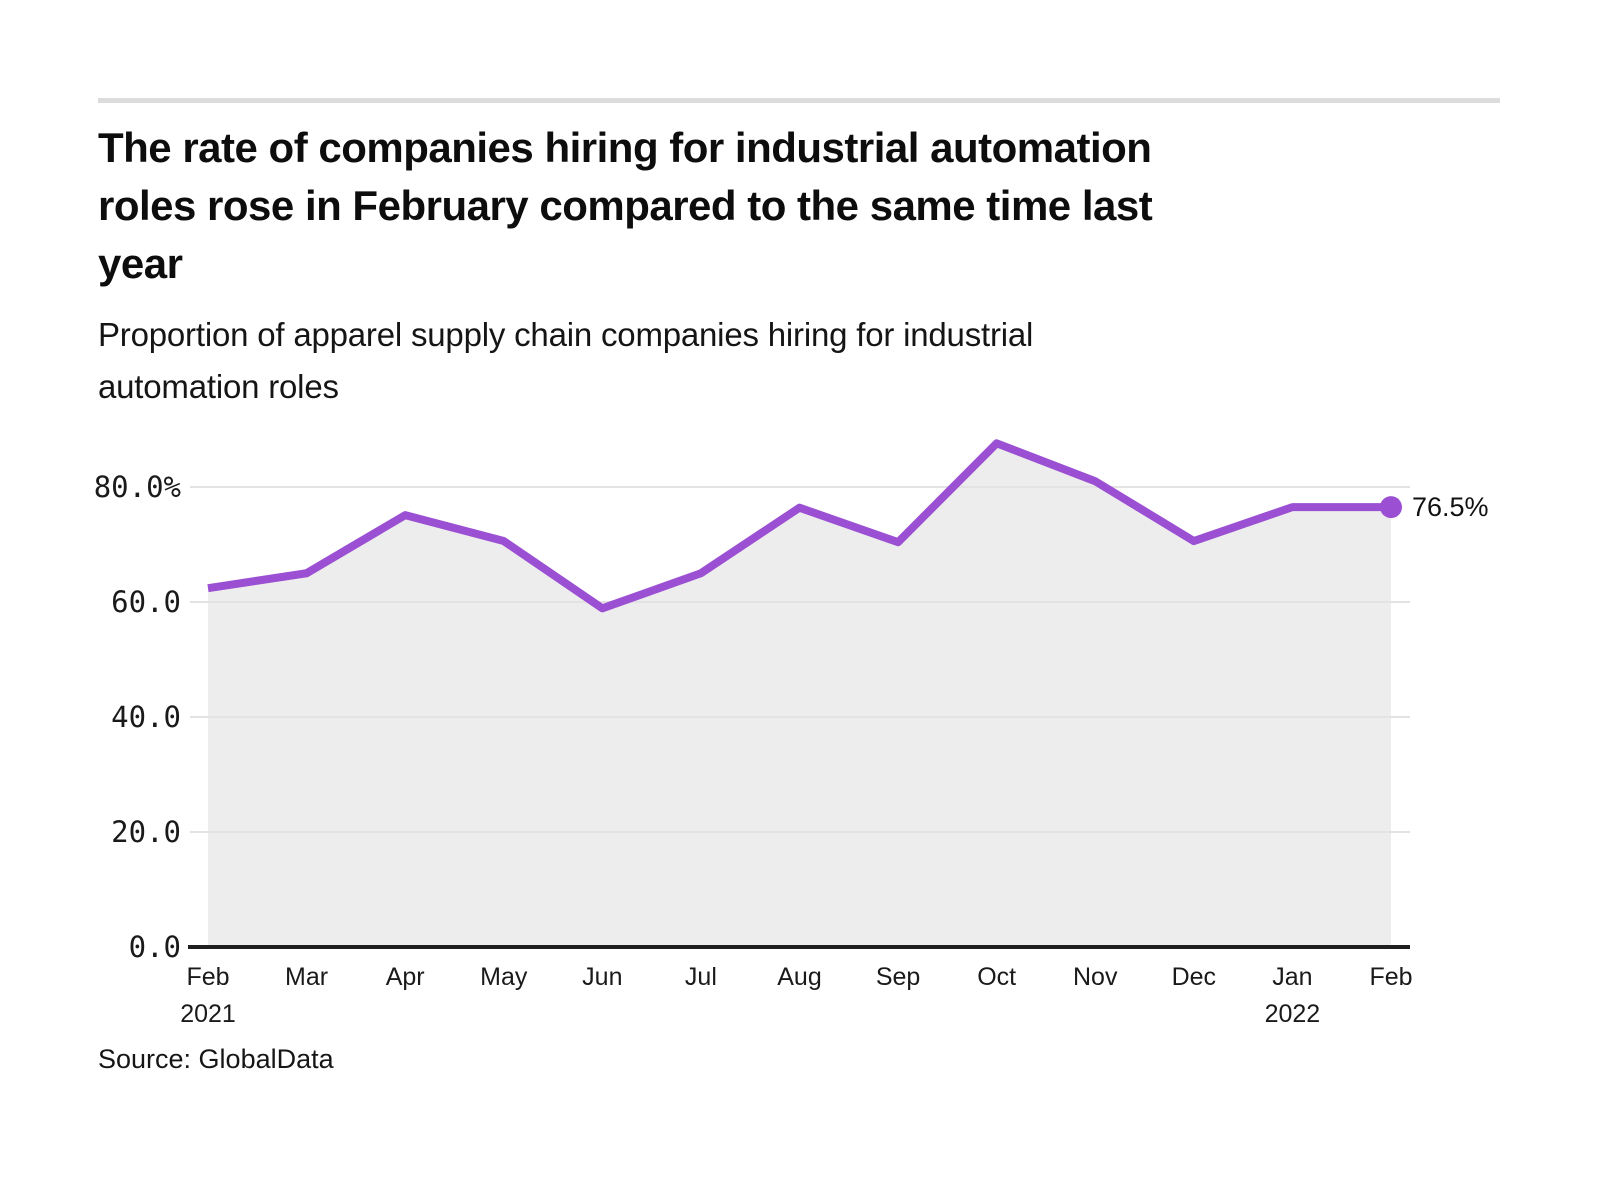 The height and width of the screenshot is (1200, 1600). What do you see at coordinates (799, 100) in the screenshot?
I see `top-divider` at bounding box center [799, 100].